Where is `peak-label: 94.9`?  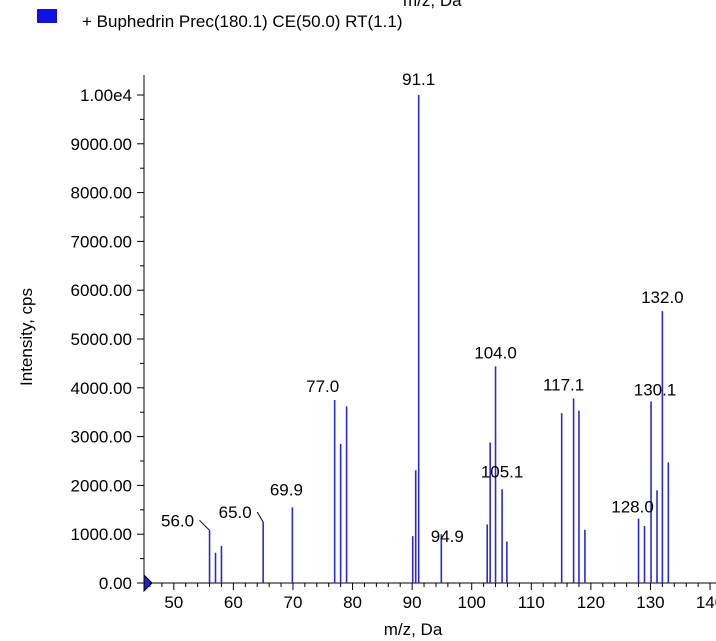 peak-label: 94.9 is located at coordinates (447, 536).